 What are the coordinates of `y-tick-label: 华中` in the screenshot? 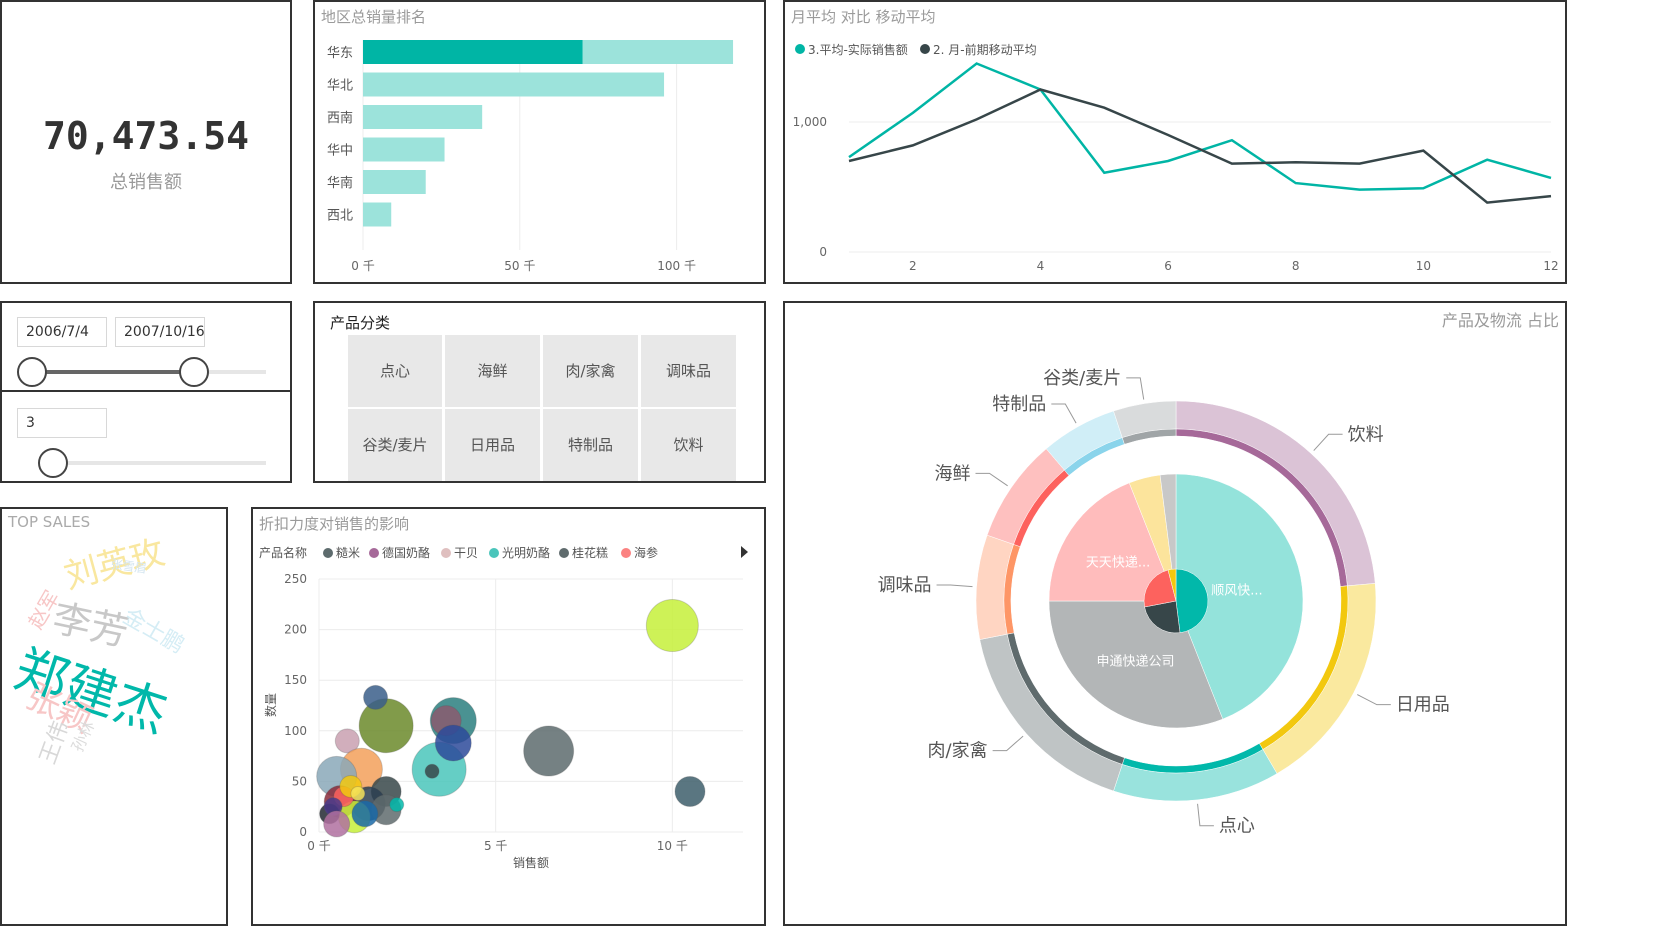 It's located at (340, 151).